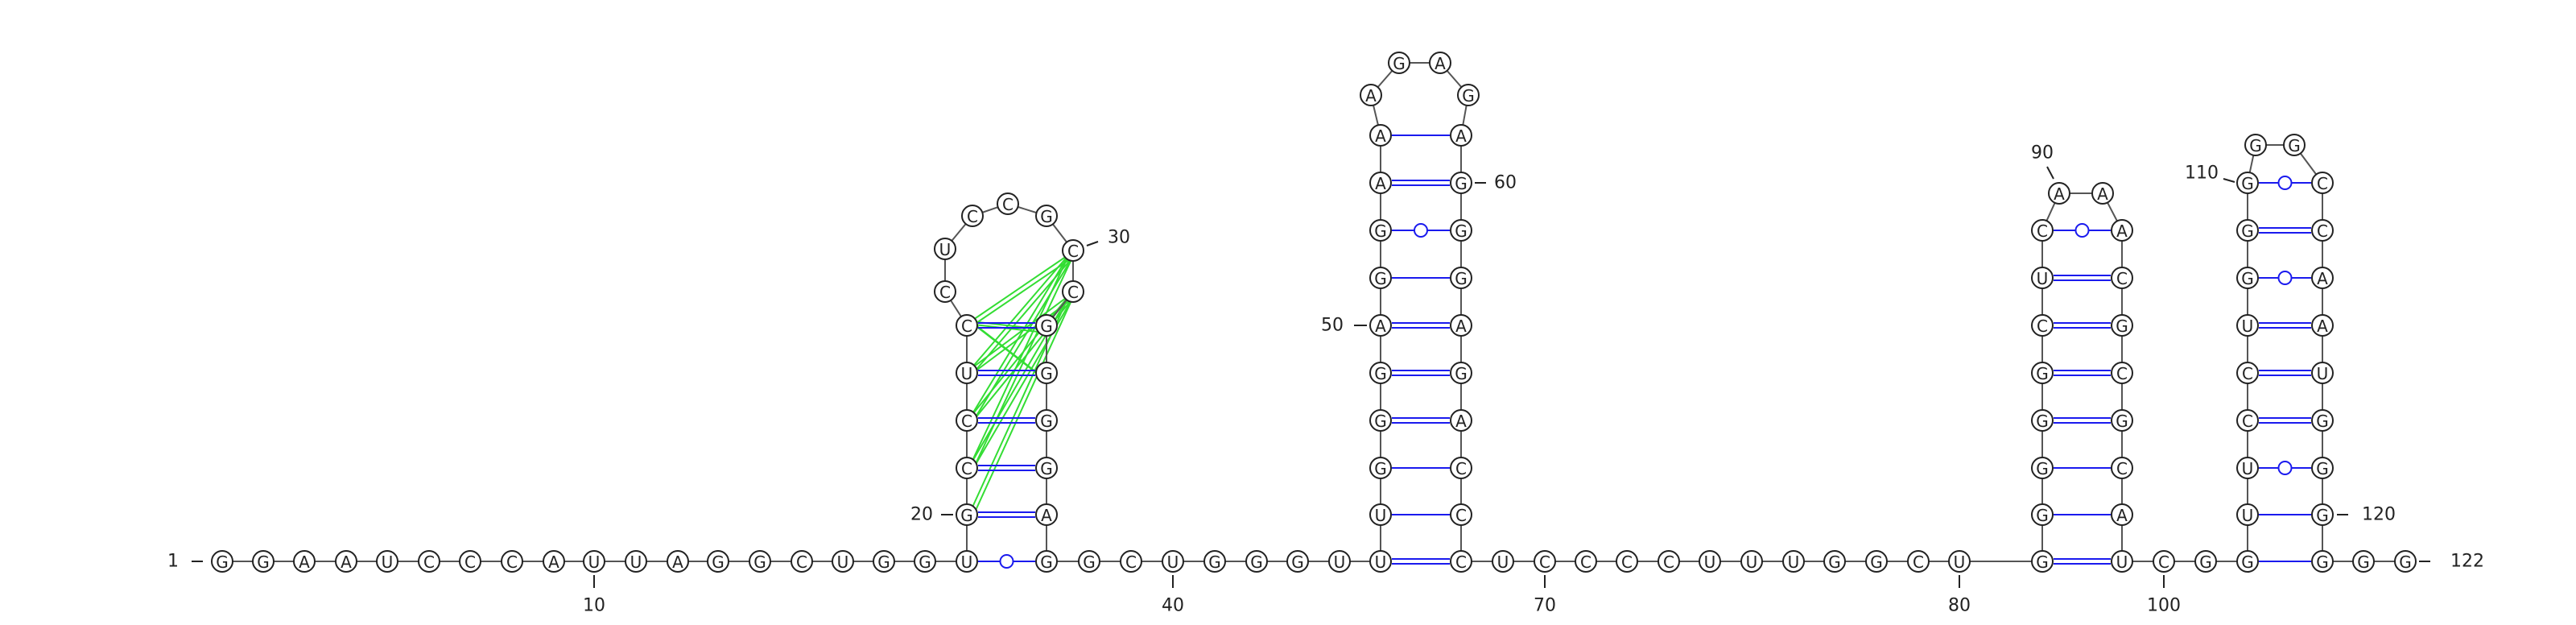 The height and width of the screenshot is (625, 2576). Describe the element at coordinates (2229, 180) in the screenshot. I see `position-tick` at that location.